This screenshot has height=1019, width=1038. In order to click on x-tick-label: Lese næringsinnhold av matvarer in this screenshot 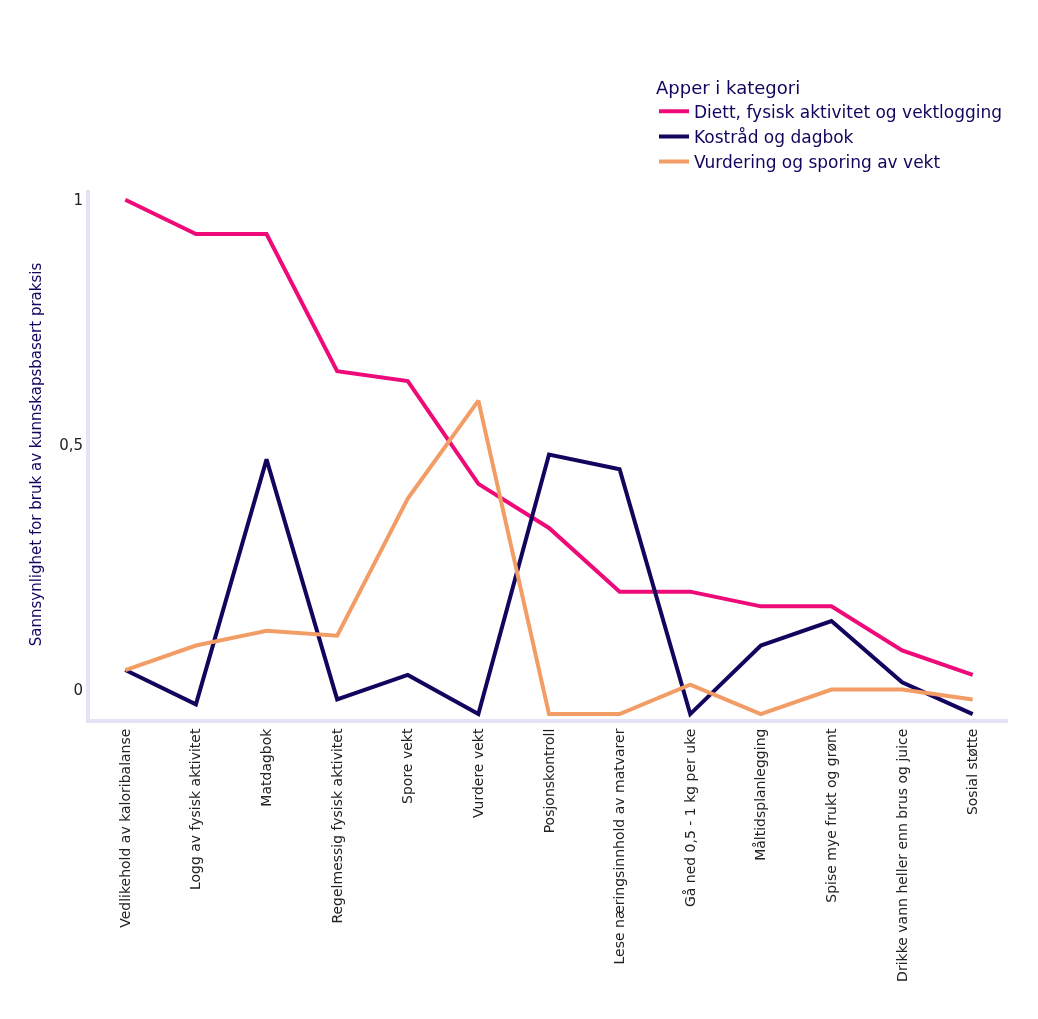, I will do `click(619, 846)`.